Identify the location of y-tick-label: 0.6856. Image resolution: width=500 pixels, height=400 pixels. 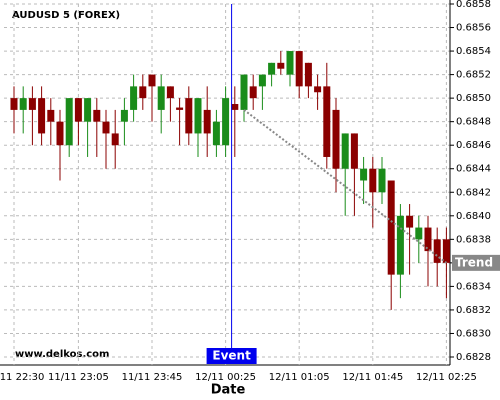
(473, 28).